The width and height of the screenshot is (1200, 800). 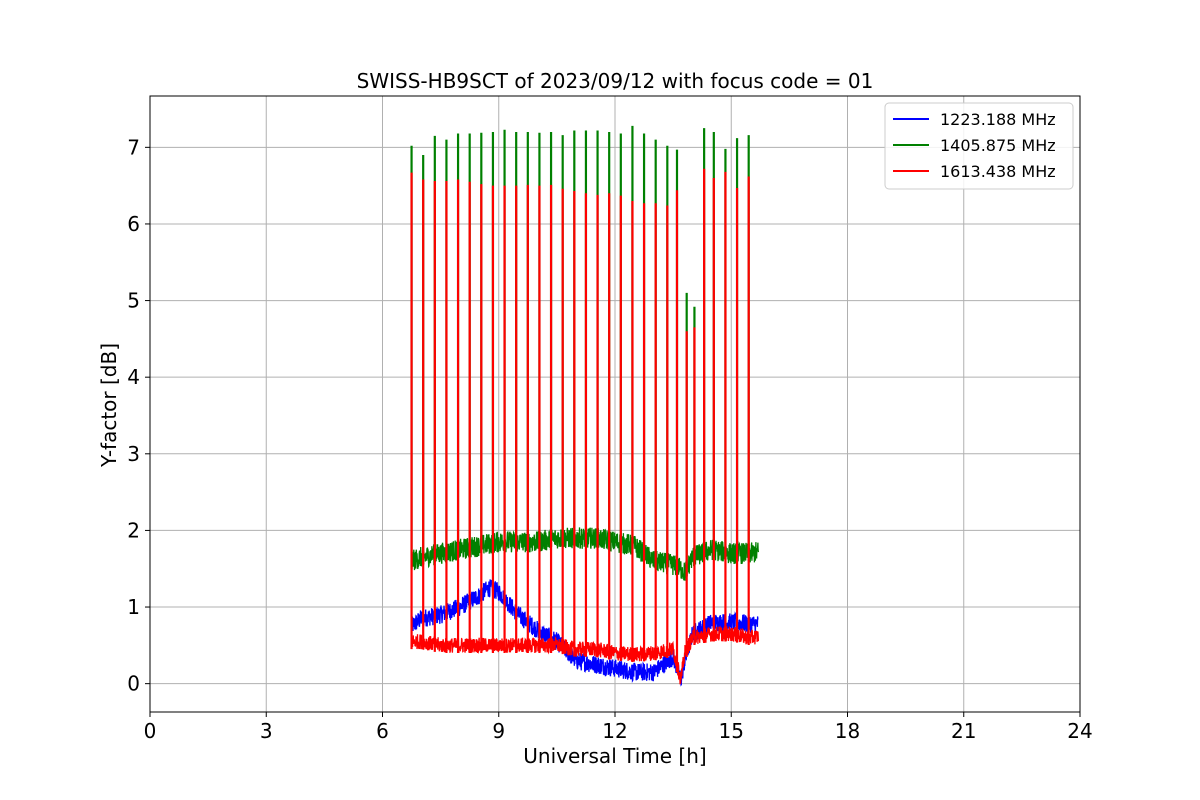 I want to click on x-tick-label: 12, so click(x=614, y=731).